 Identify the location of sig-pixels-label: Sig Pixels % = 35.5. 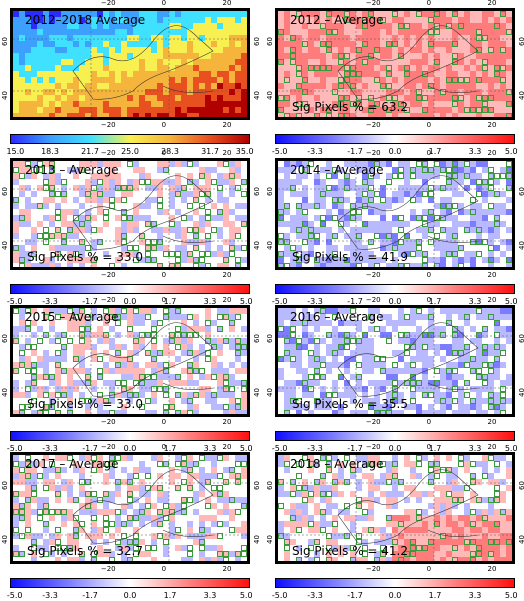
(350, 404).